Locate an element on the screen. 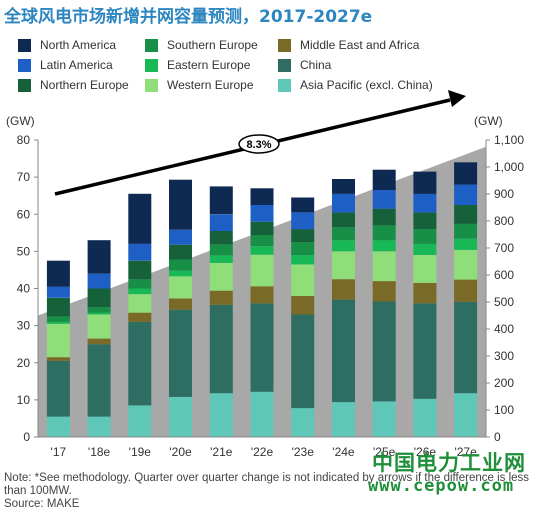 This screenshot has width=552, height=517. y-right-tick-label: 600 is located at coordinates (504, 275).